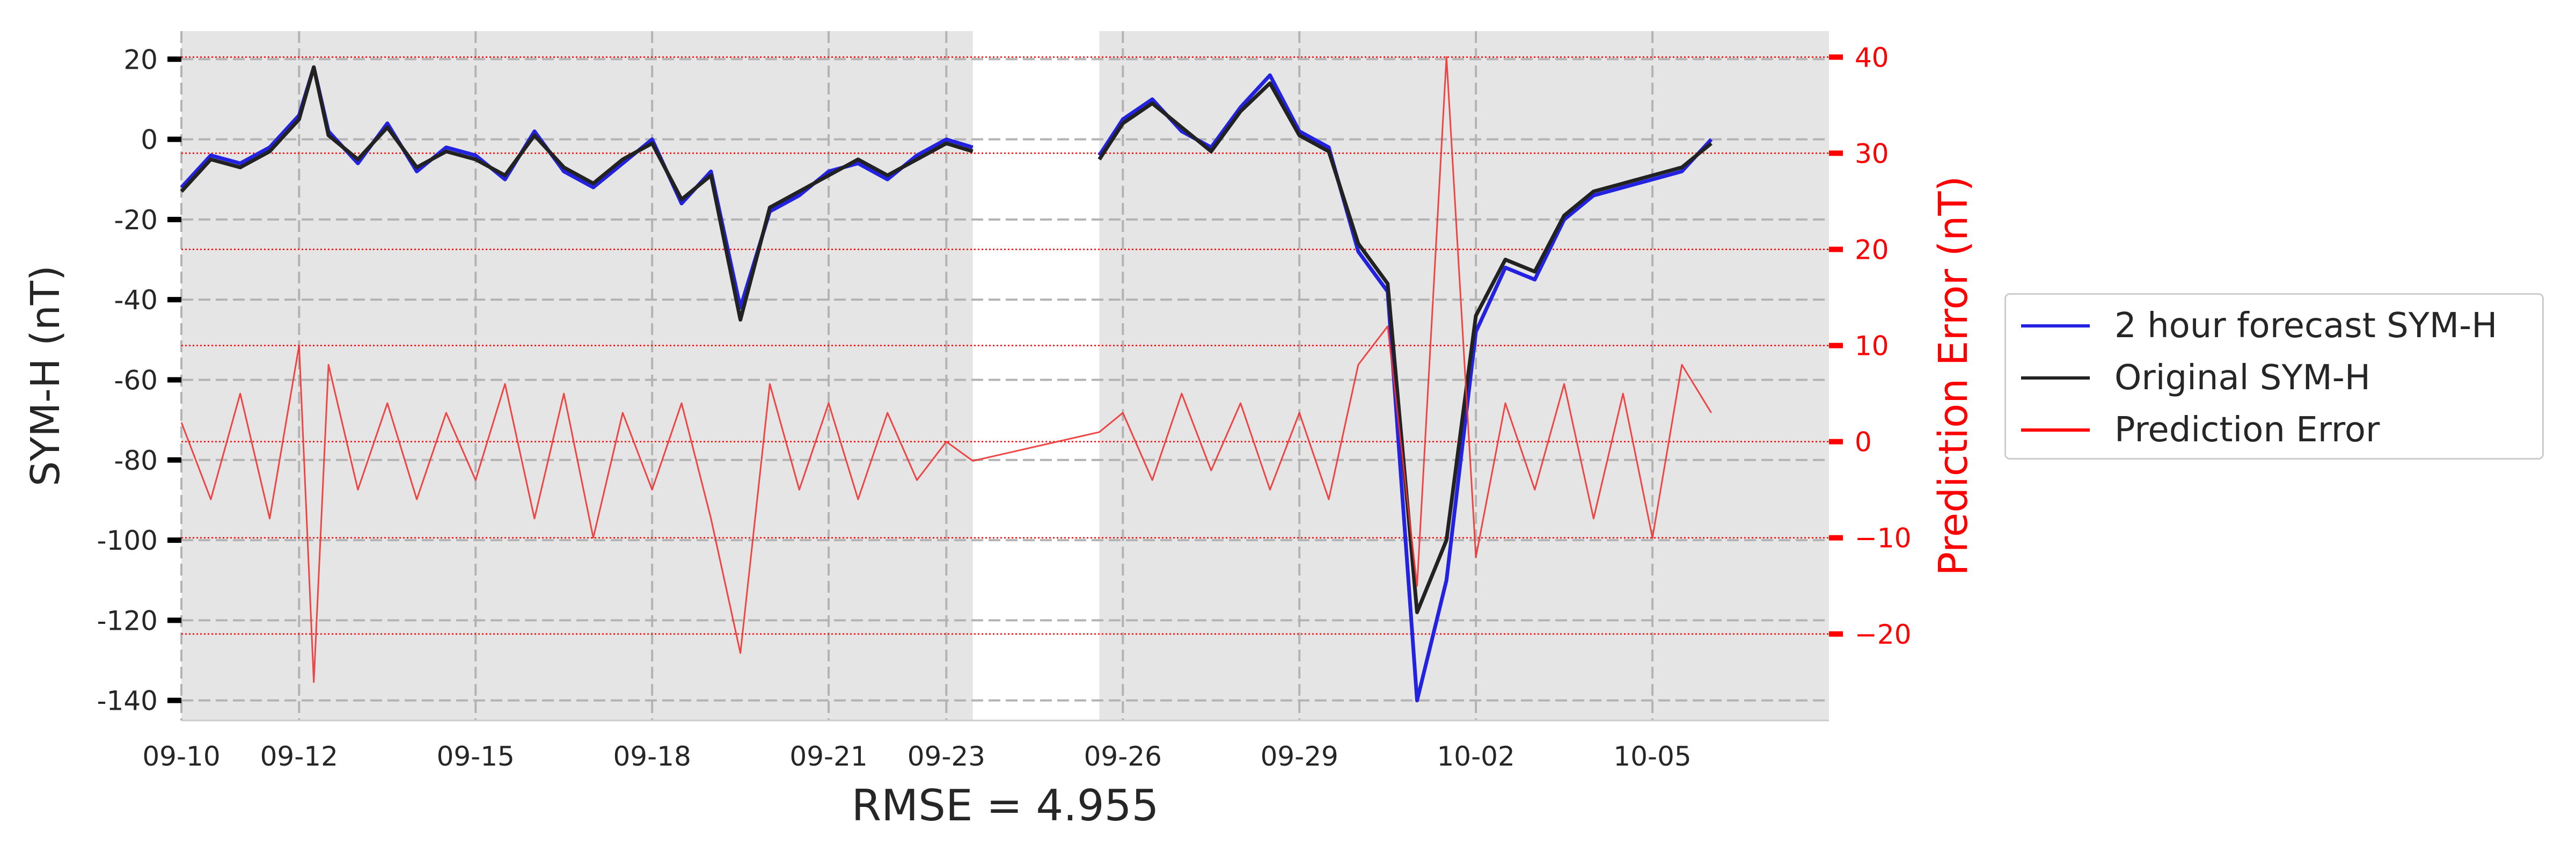  I want to click on x-tick-label: 10-02, so click(1475, 756).